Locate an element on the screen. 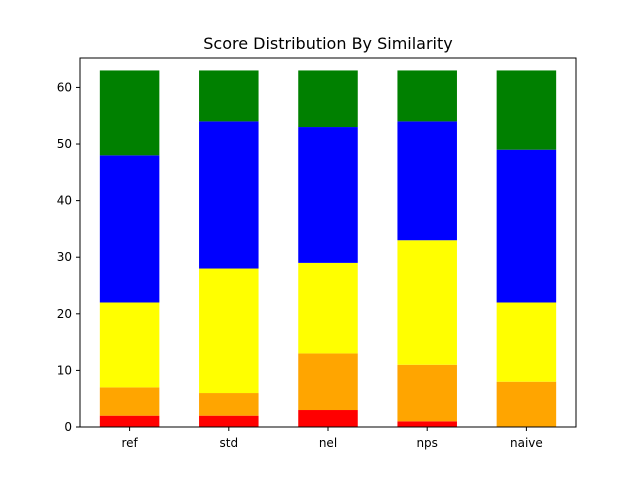 This screenshot has height=484, width=640. x-tick-label-ref: ref is located at coordinates (129, 443).